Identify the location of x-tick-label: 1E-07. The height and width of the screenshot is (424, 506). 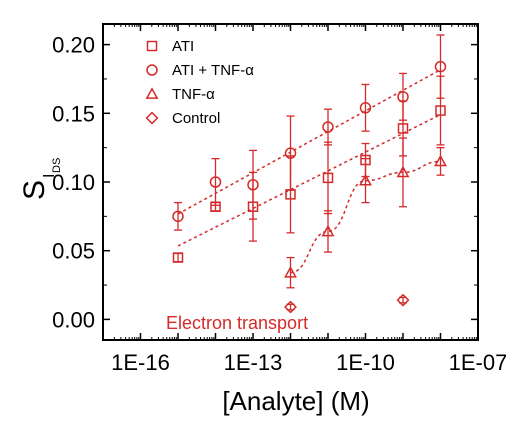
(477, 362).